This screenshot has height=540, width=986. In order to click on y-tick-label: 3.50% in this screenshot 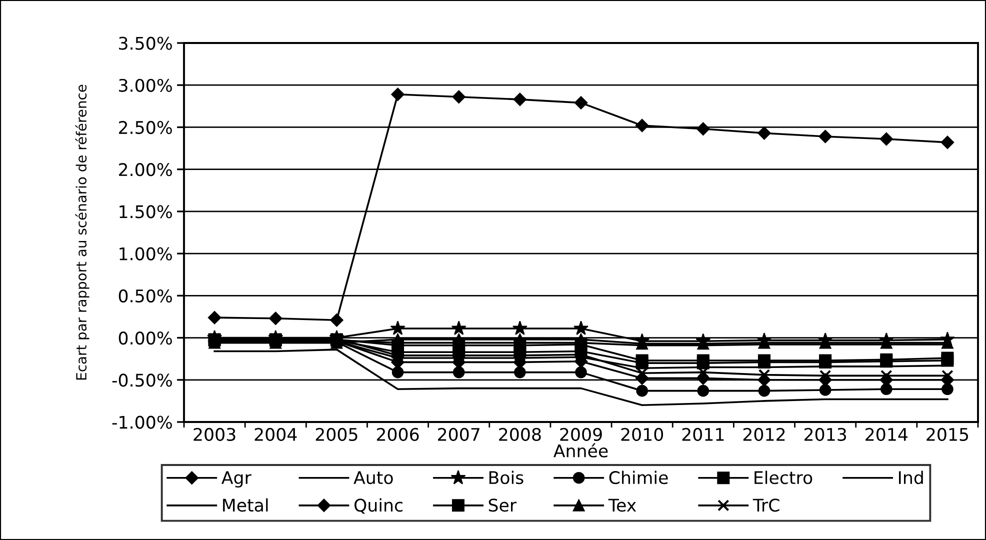, I will do `click(145, 43)`.